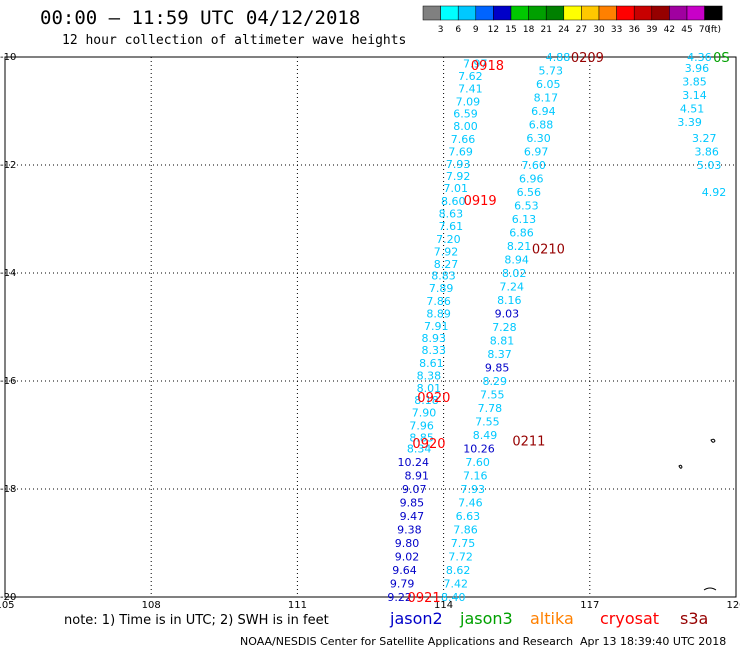 The width and height of the screenshot is (740, 650). I want to click on y-tick-label: -12, so click(8, 165).